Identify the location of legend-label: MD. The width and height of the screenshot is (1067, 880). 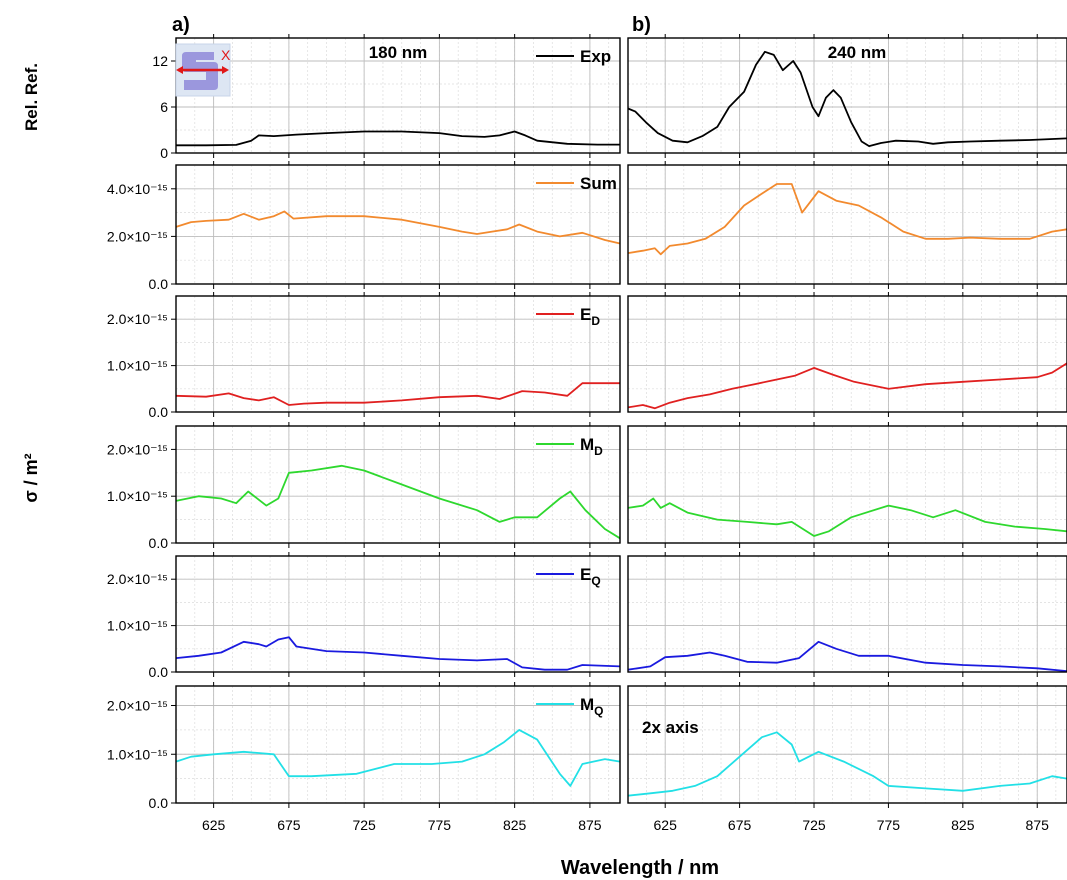
(591, 446).